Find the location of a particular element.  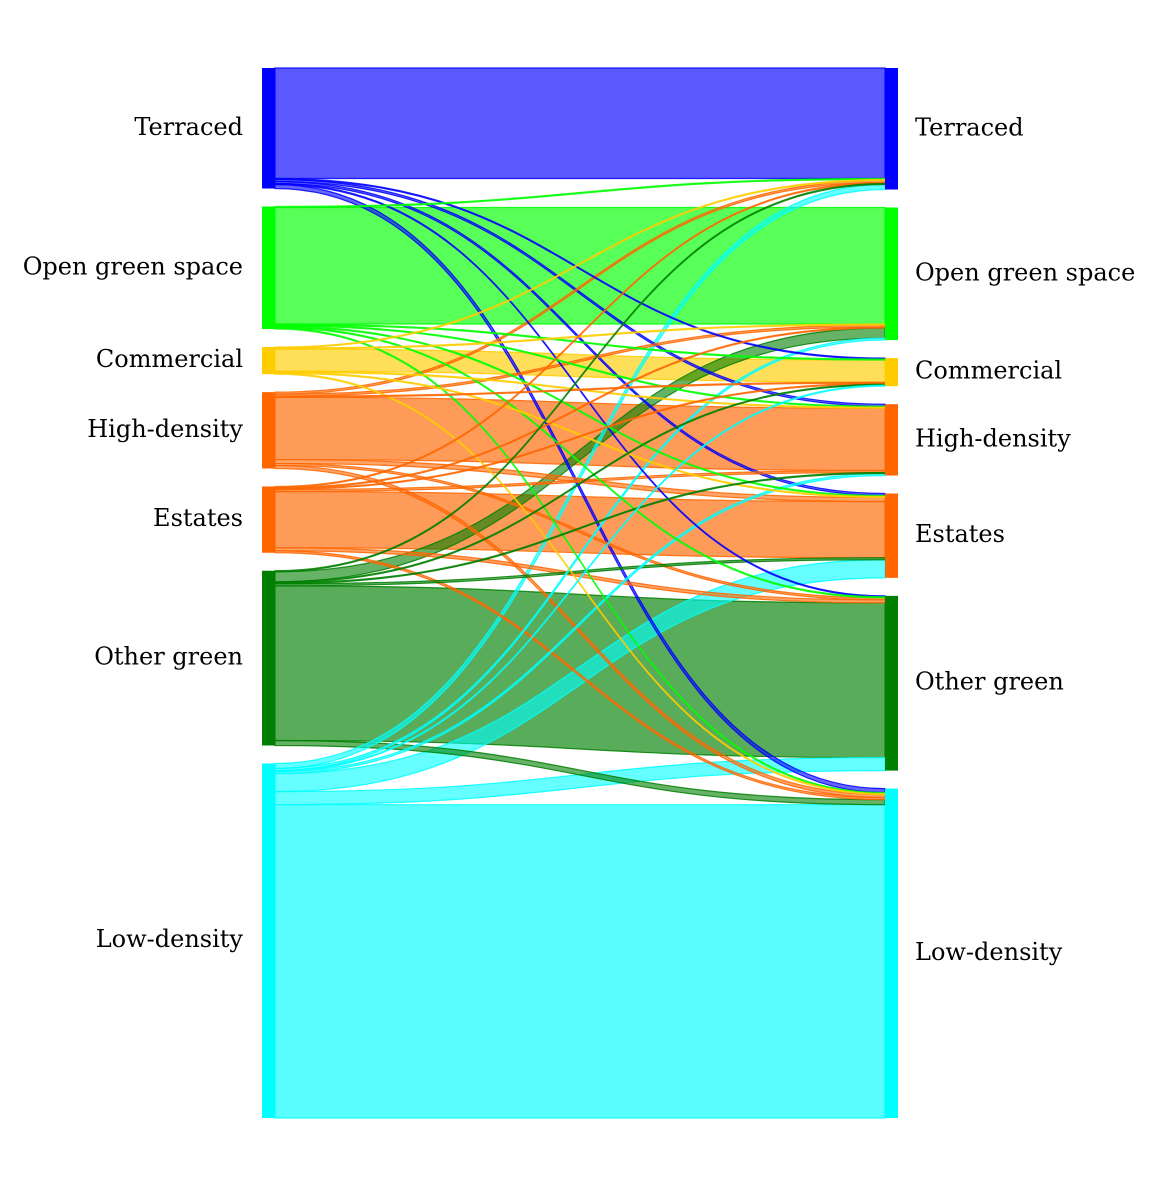

label-right-other-green: Other green is located at coordinates (989, 682).